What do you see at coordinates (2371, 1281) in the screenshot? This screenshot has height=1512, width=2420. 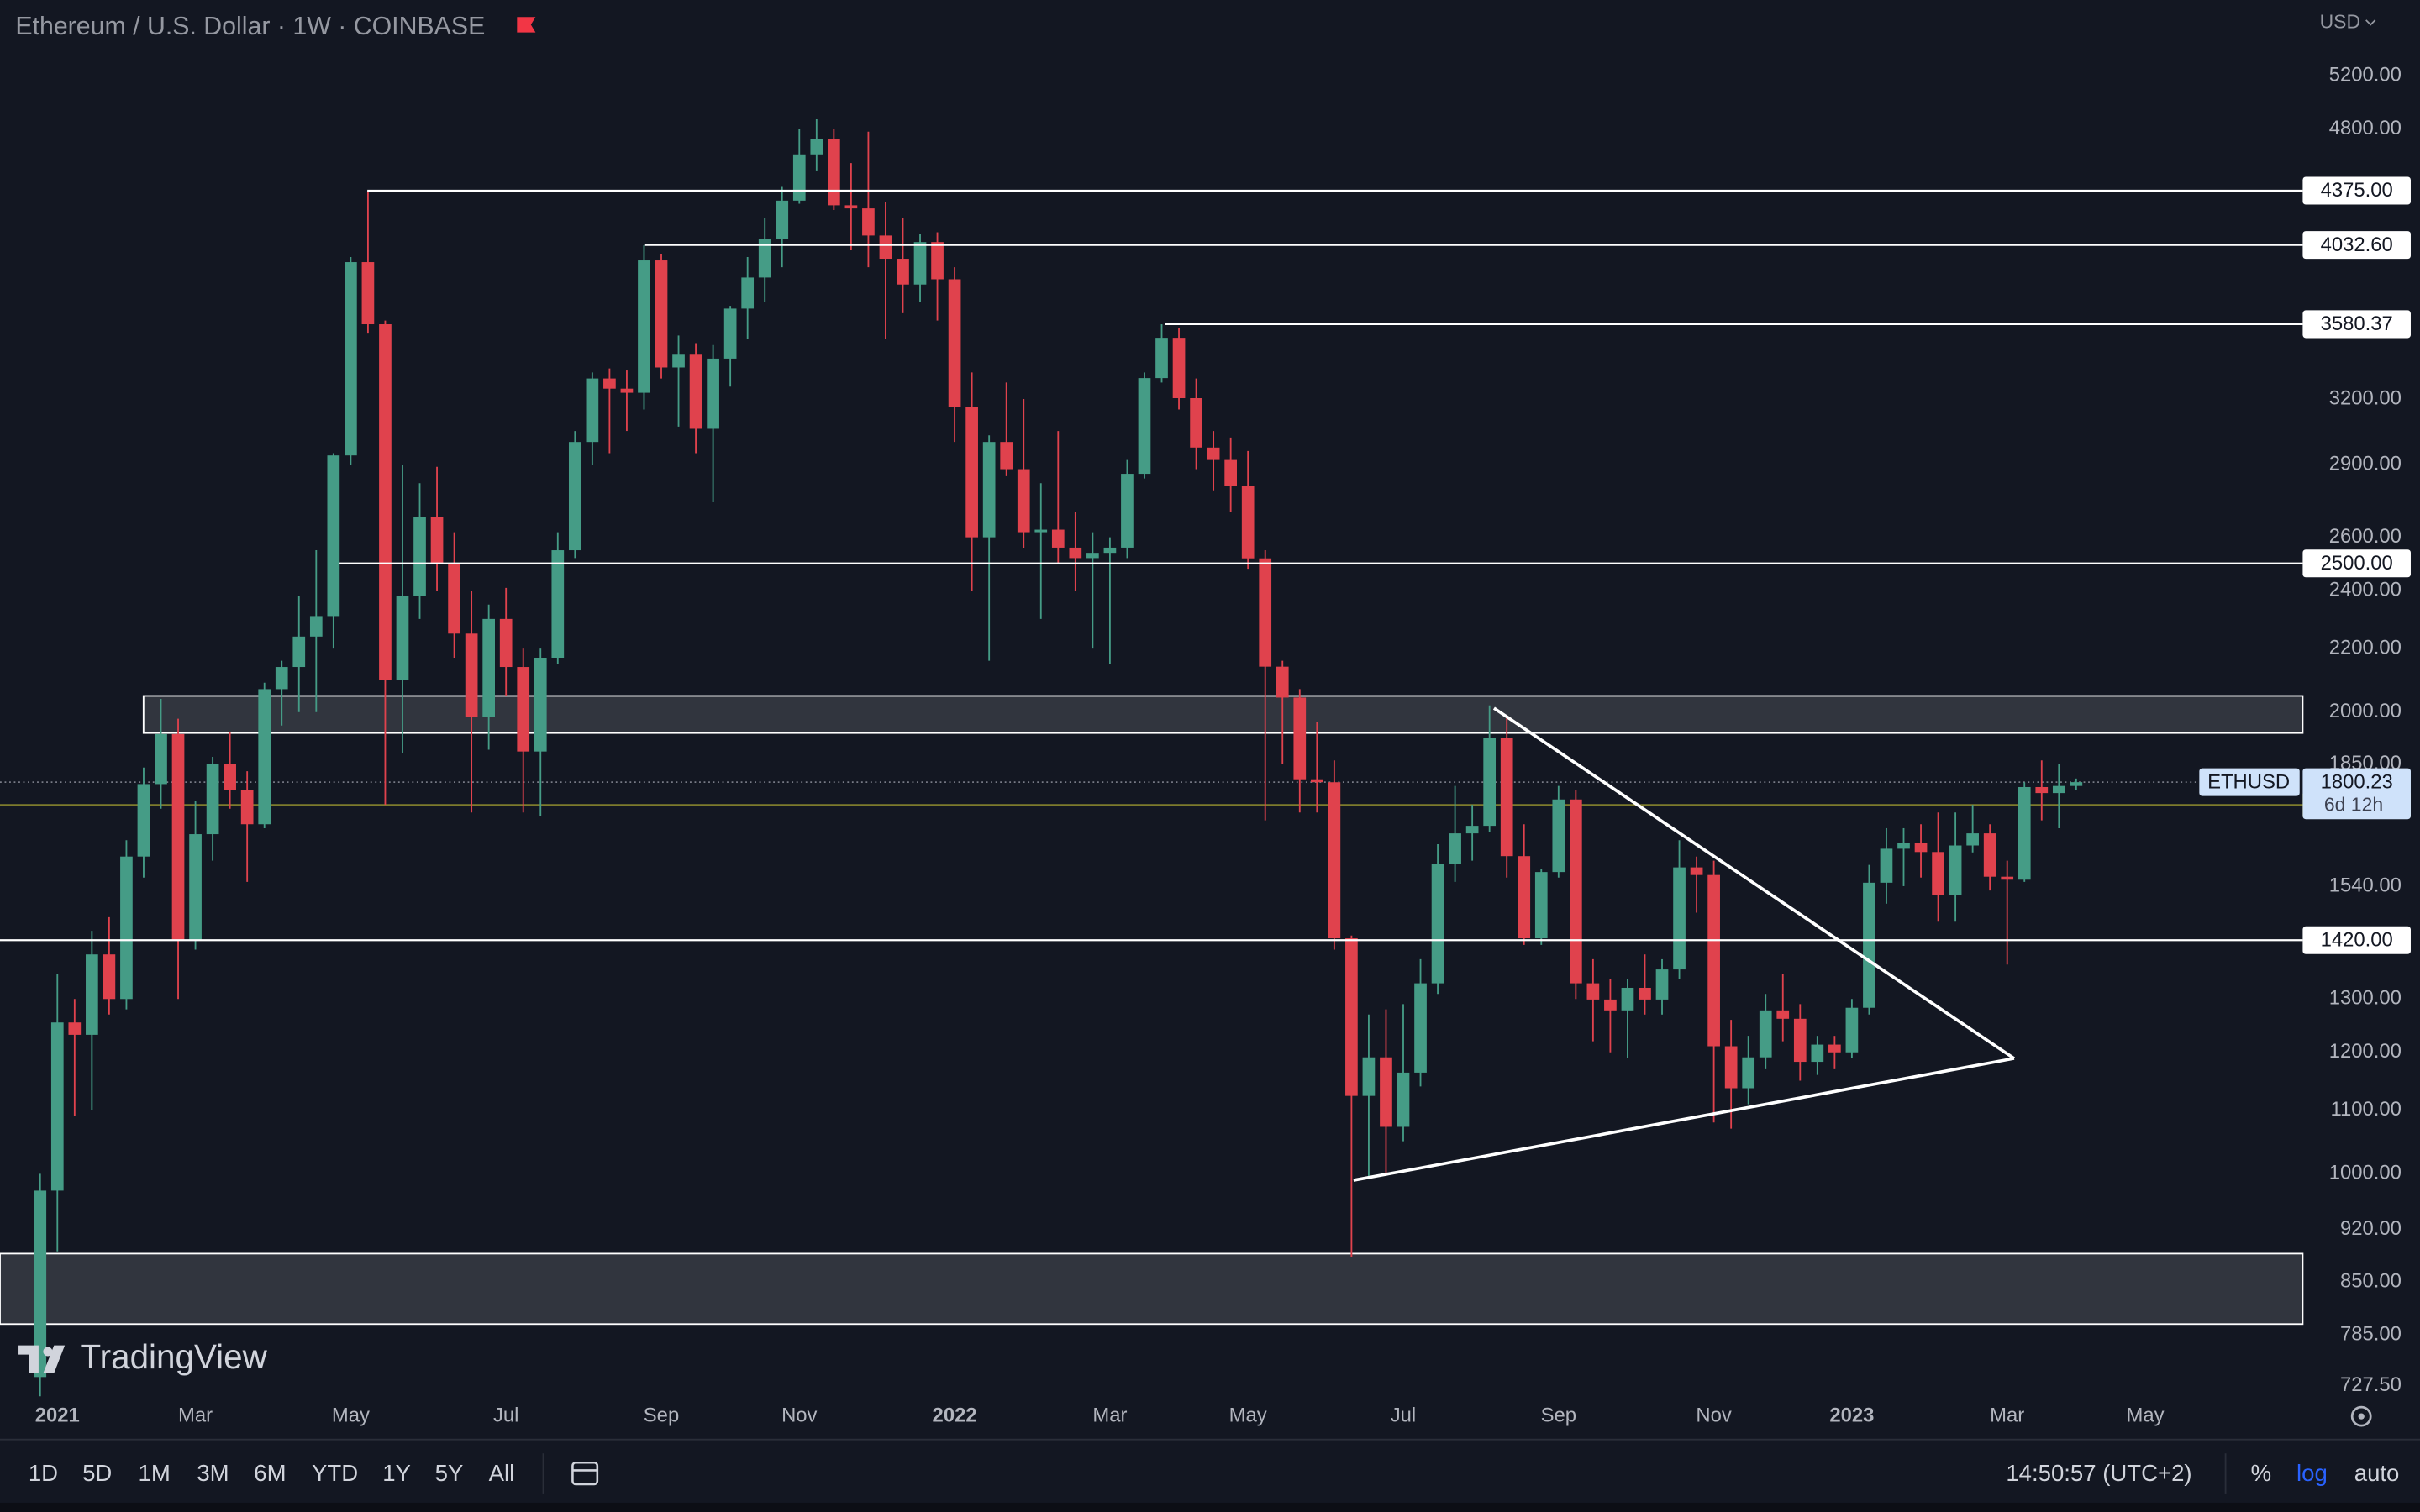 I see `y-tick-label: 850.00` at bounding box center [2371, 1281].